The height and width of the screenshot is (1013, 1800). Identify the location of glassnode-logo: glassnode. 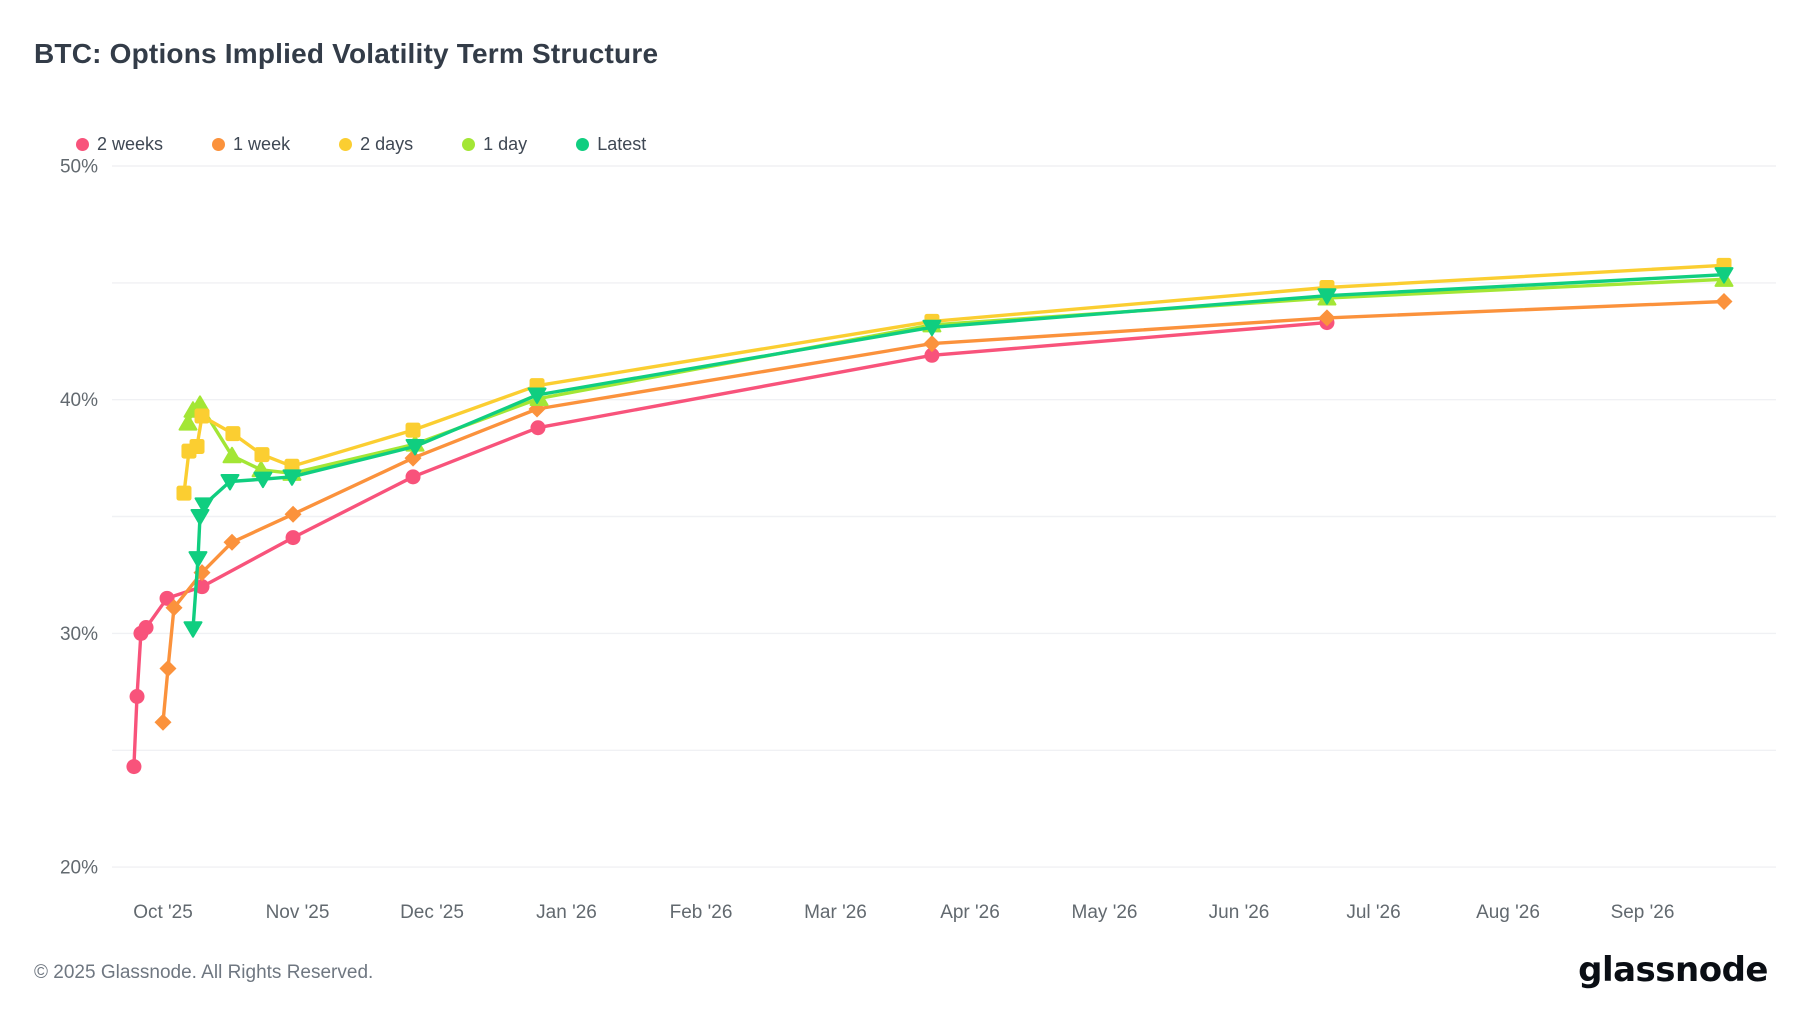
(1673, 970).